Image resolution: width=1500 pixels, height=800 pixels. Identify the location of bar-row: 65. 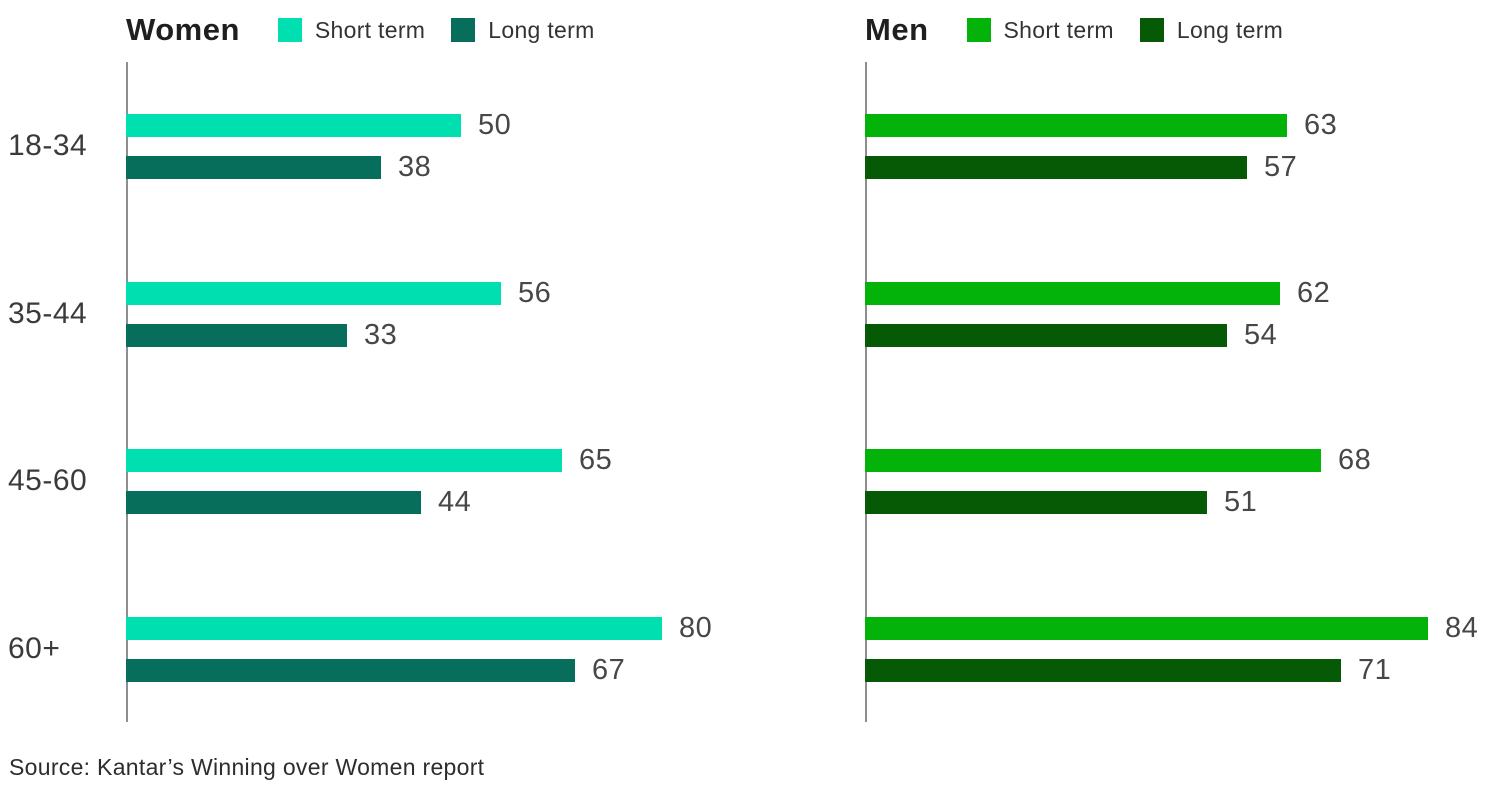
(369, 460).